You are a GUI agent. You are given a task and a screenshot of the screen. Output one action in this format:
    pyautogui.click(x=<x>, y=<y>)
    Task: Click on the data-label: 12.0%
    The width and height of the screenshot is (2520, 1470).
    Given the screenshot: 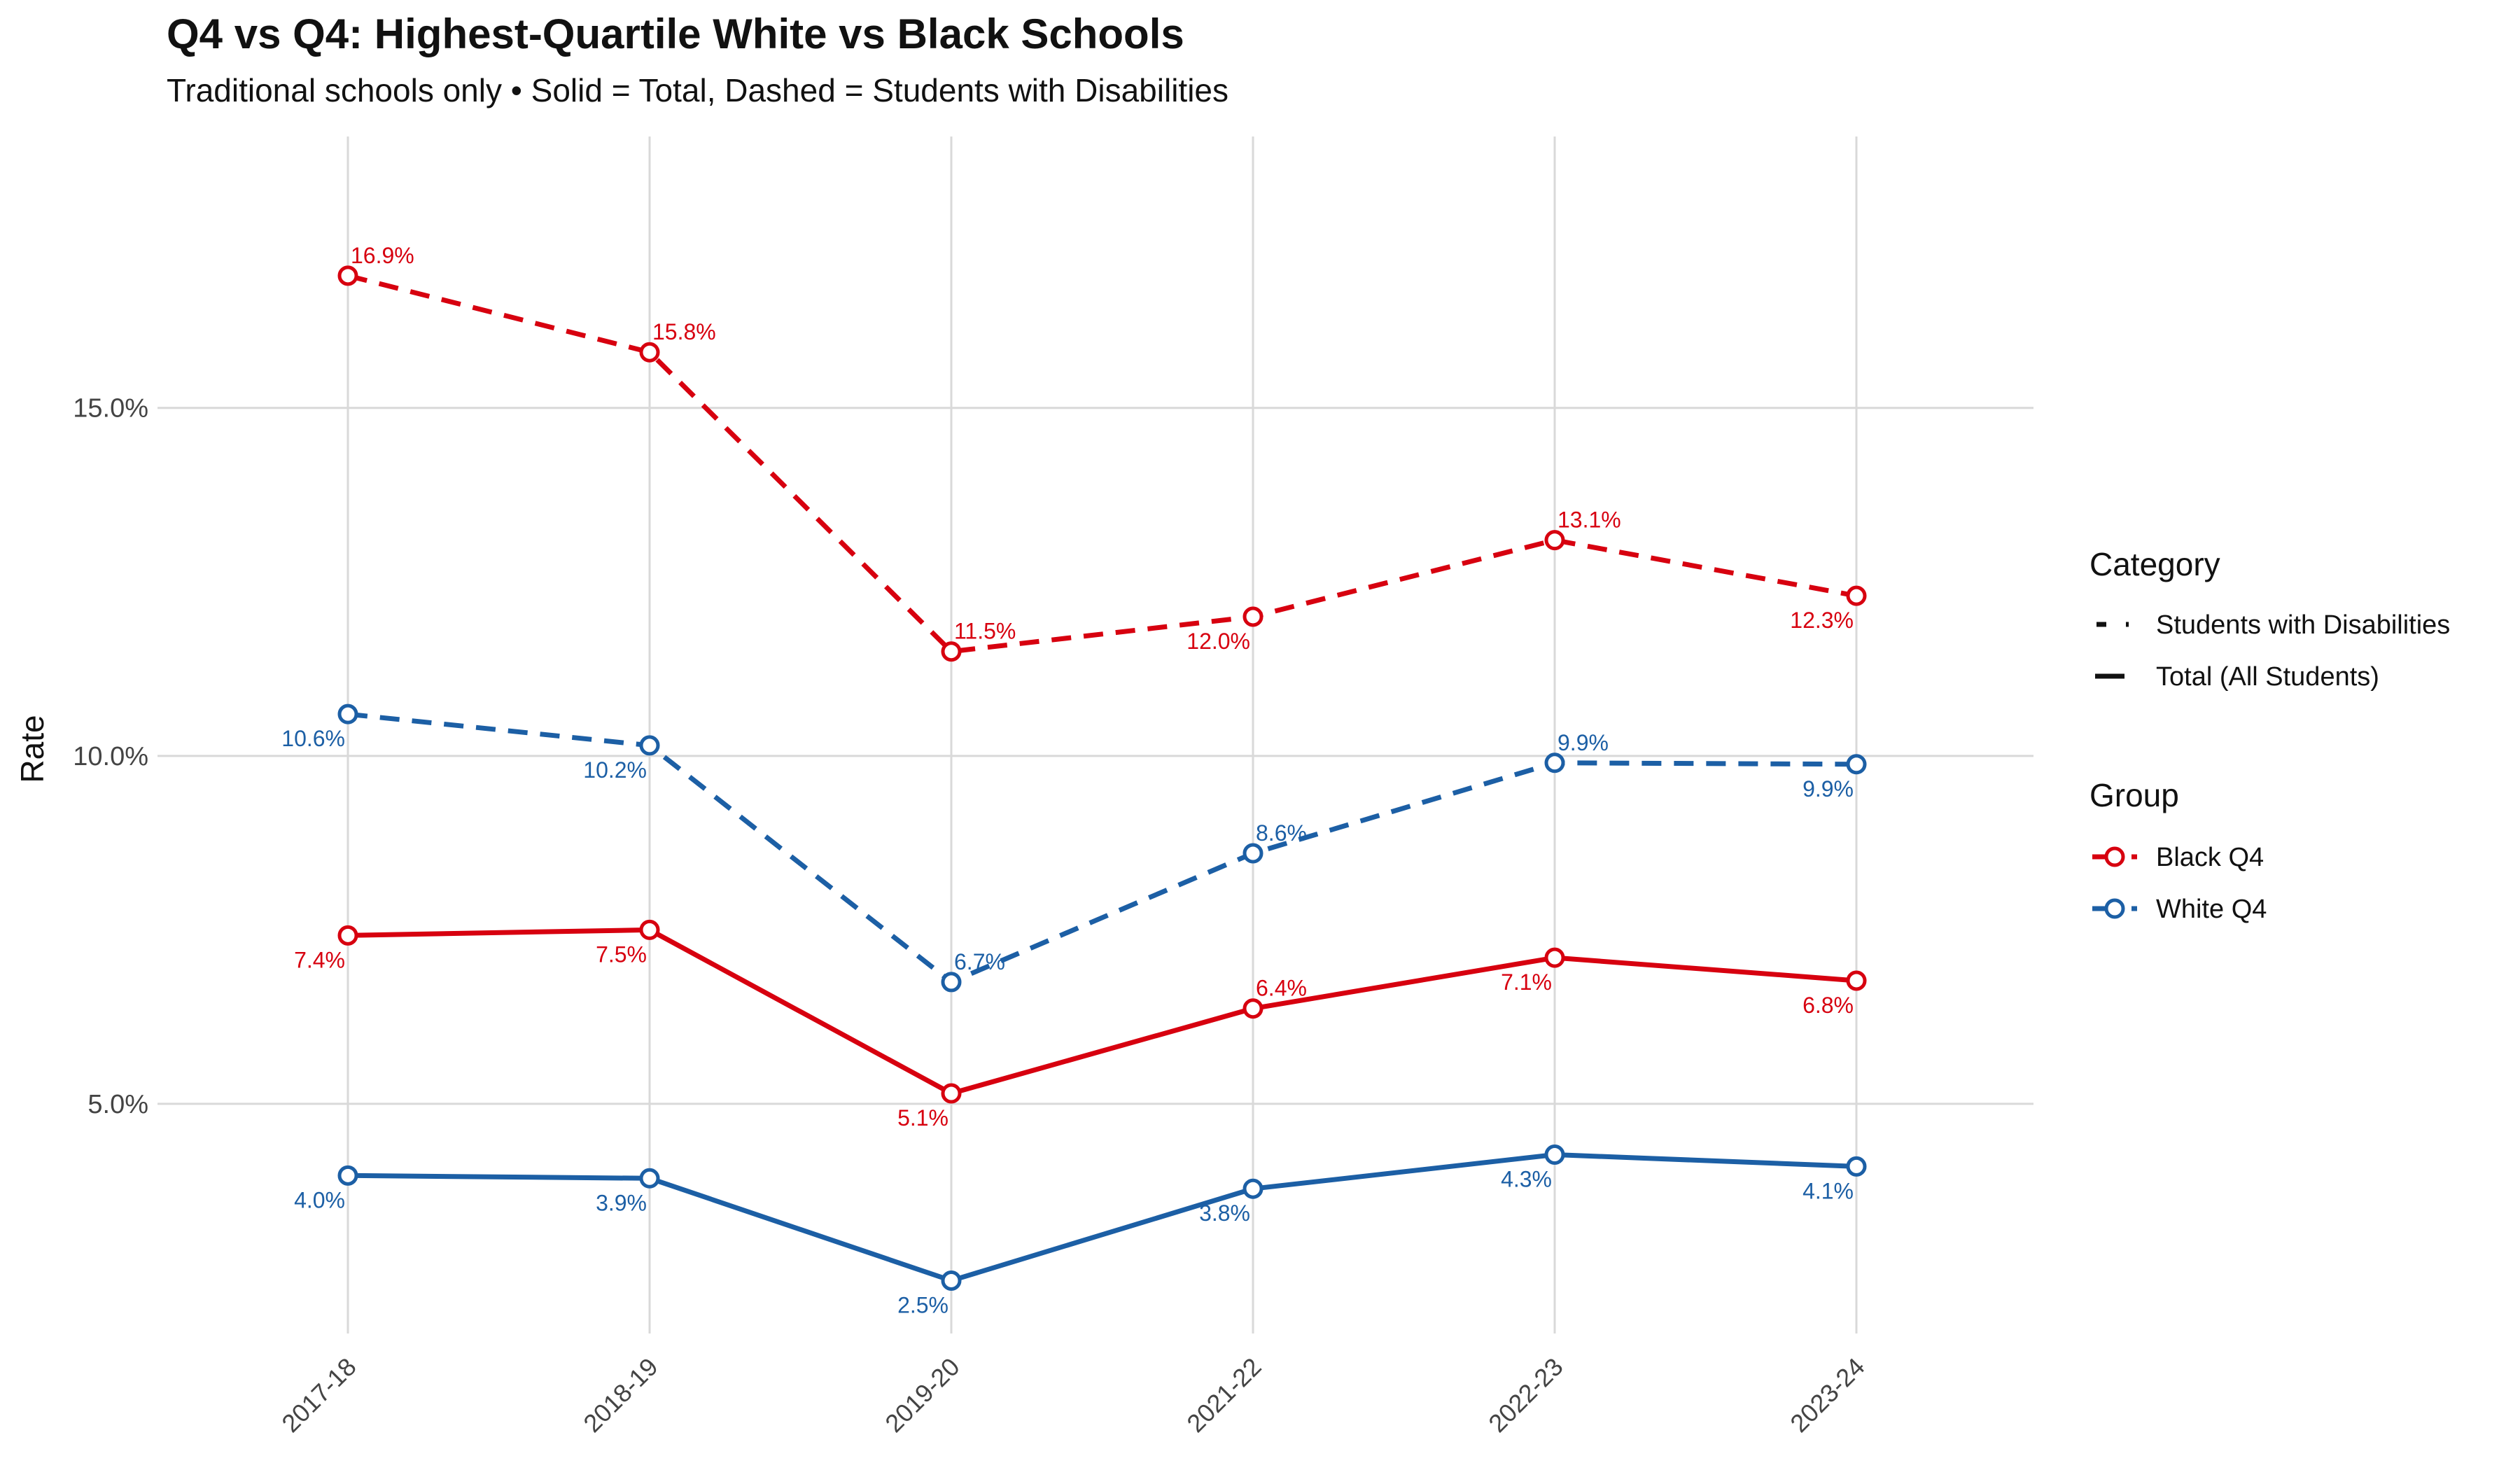 What is the action you would take?
    pyautogui.click(x=1218, y=641)
    